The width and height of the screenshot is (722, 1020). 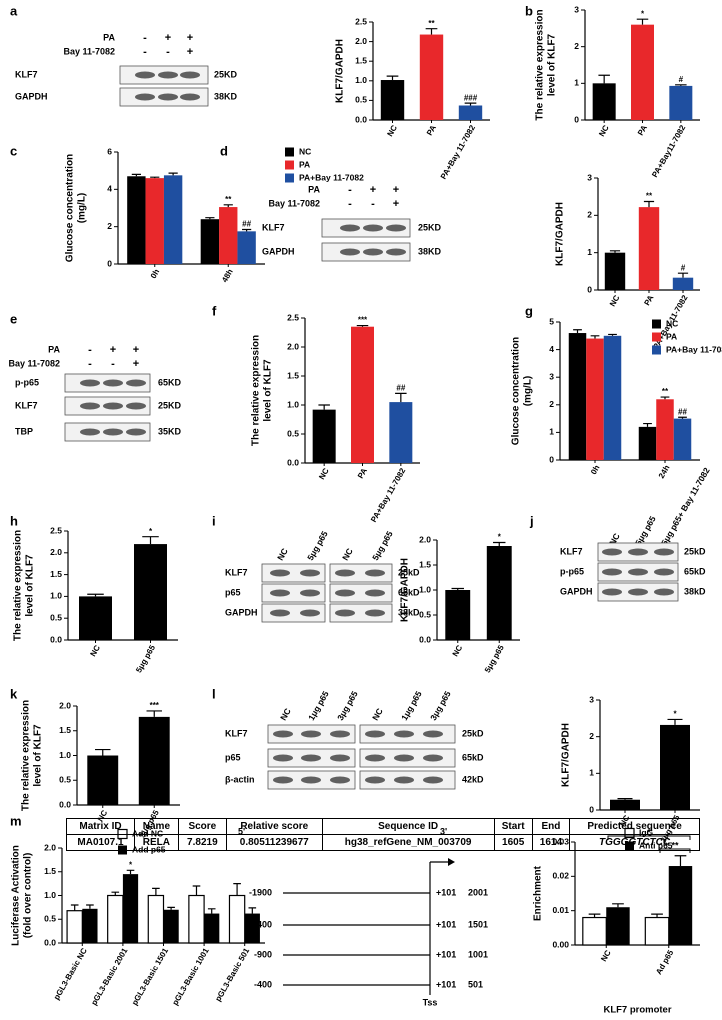 What do you see at coordinates (56, 596) in the screenshot?
I see `y-tick-label: 1.0` at bounding box center [56, 596].